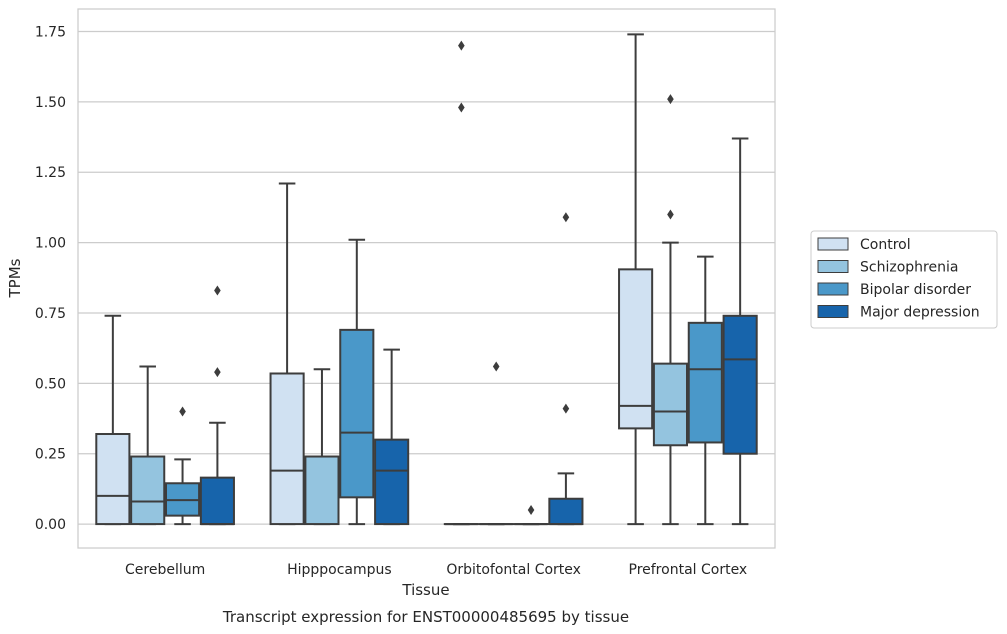 The height and width of the screenshot is (634, 1007). I want to click on legend-frame, so click(904, 279).